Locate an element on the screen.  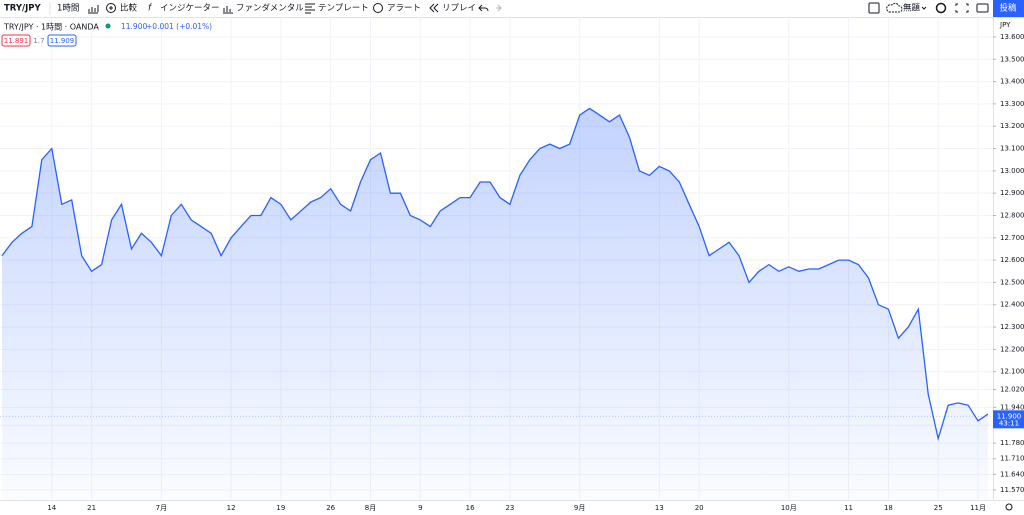
bar-countdown: 43:11 is located at coordinates (1009, 423).